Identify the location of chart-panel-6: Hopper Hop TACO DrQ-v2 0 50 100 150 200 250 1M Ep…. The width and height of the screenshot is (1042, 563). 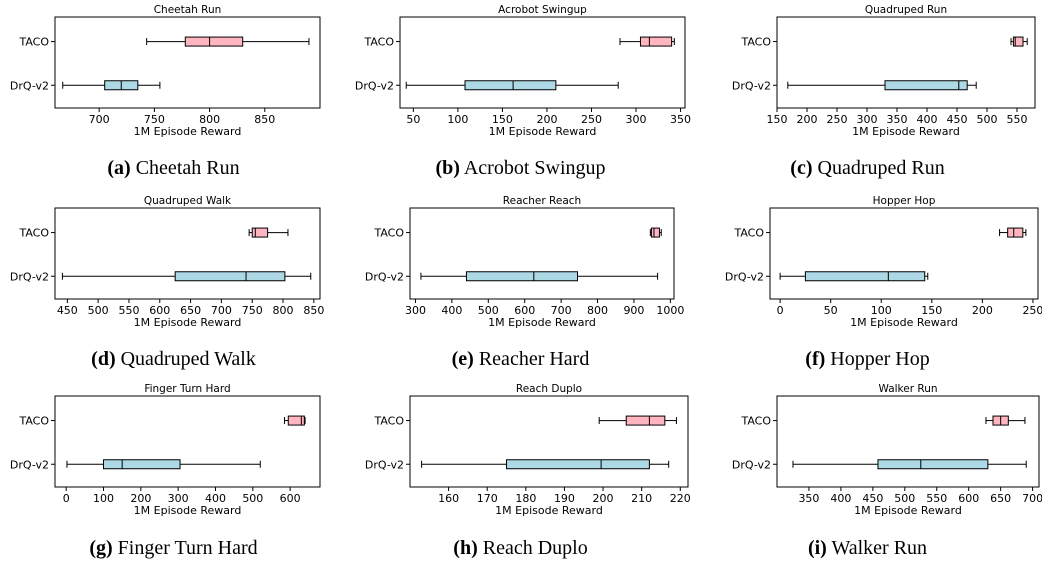
(883, 262).